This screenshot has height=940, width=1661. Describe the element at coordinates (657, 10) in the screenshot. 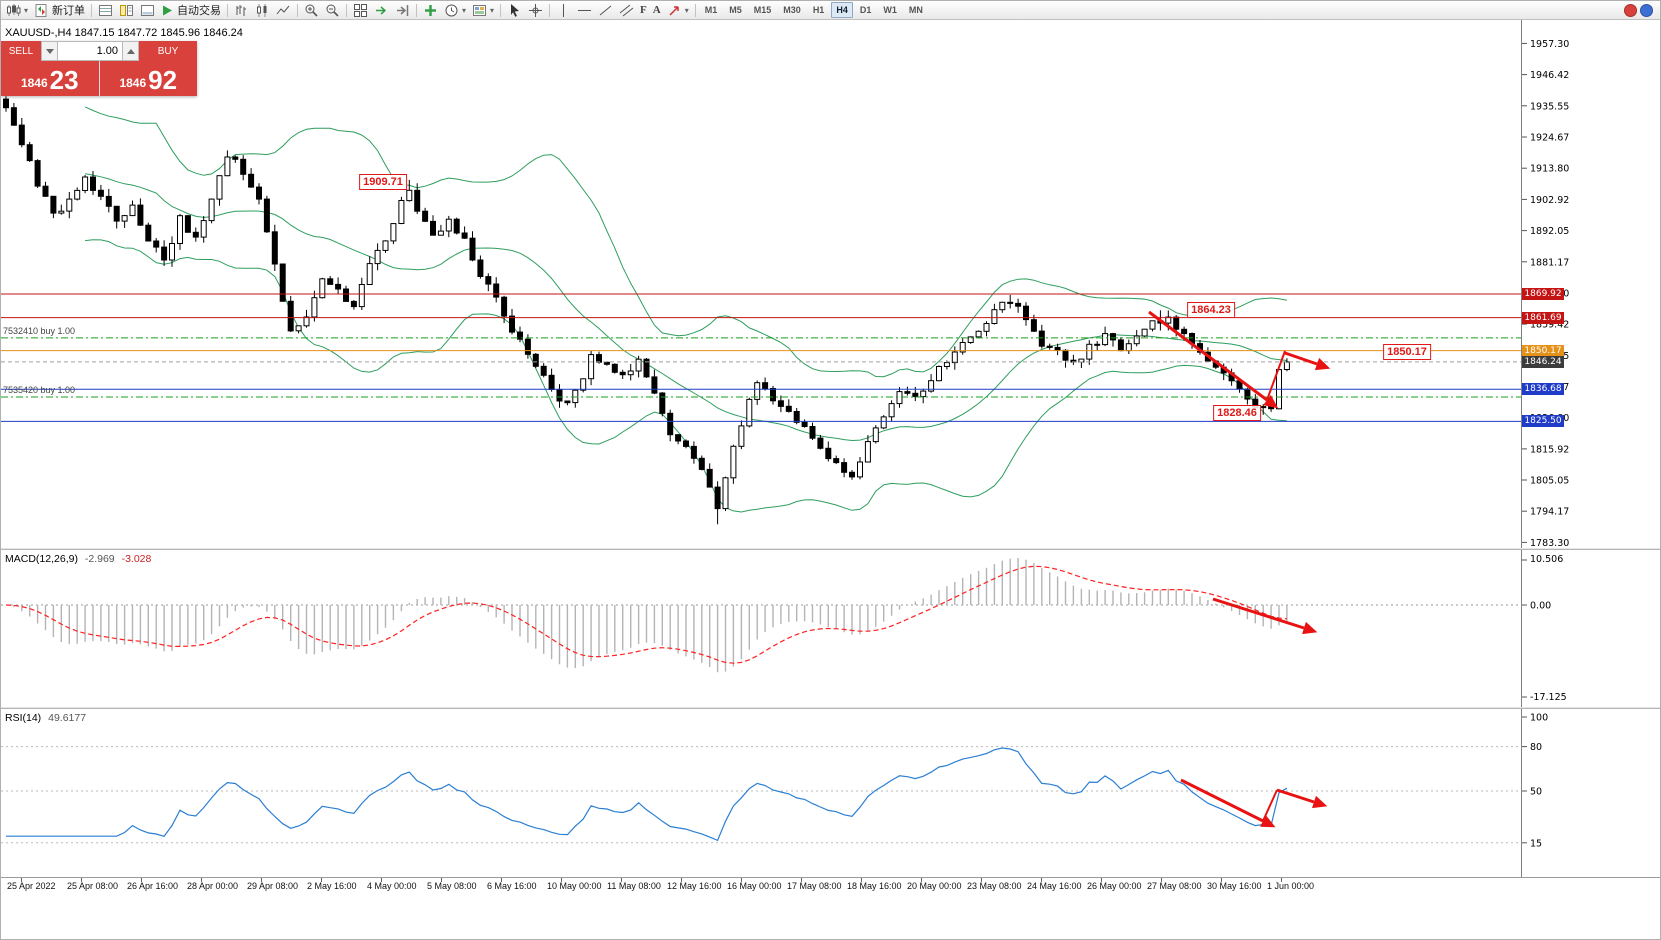

I see `text-button: A` at that location.